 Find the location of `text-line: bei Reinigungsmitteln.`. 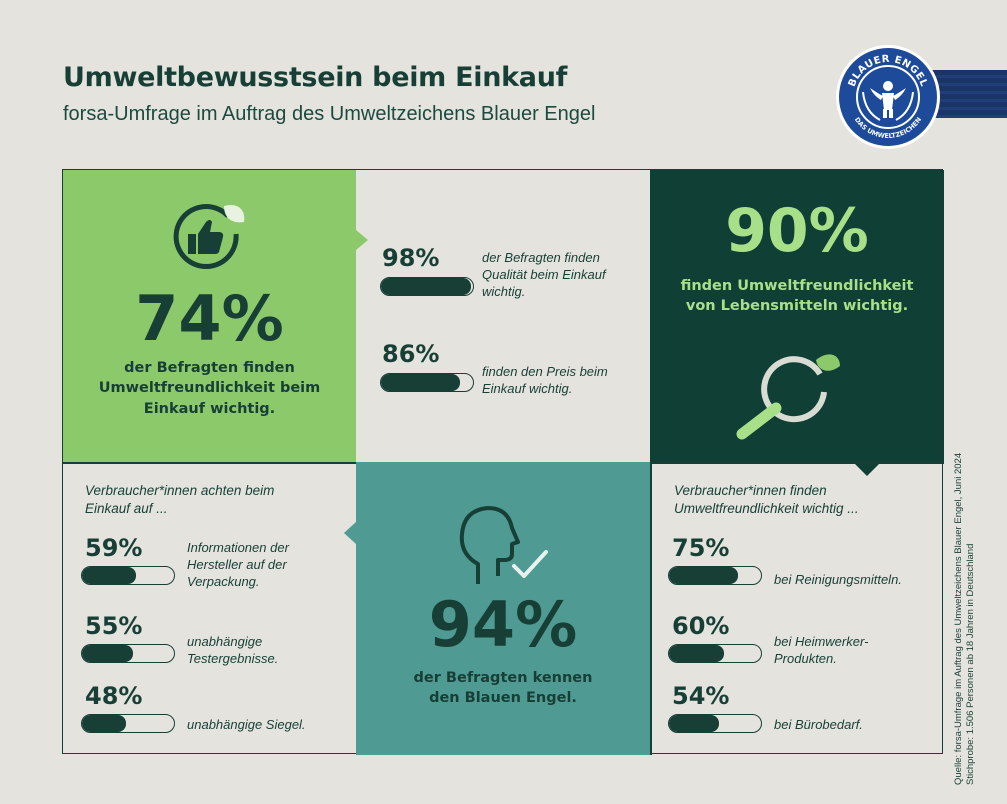

text-line: bei Reinigungsmitteln. is located at coordinates (838, 579).